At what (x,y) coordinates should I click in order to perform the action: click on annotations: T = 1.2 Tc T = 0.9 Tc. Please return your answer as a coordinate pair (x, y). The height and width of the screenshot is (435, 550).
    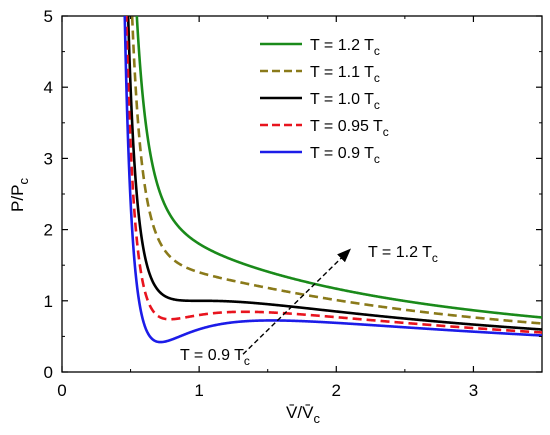
    Looking at the image, I should click on (309, 306).